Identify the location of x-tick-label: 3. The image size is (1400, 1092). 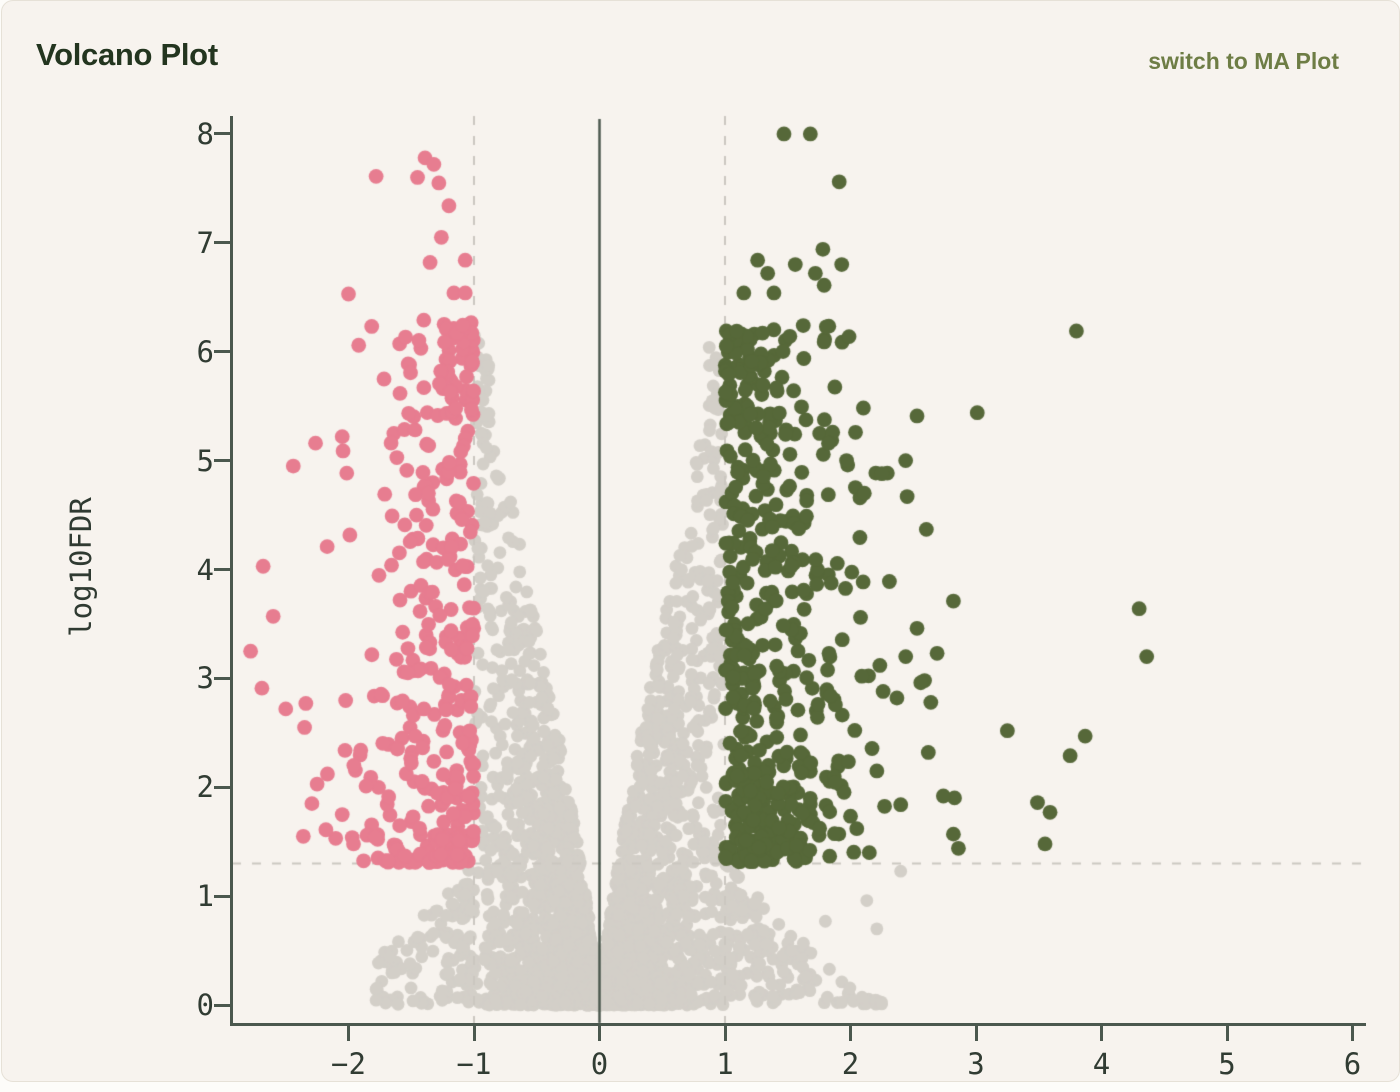
(976, 1064).